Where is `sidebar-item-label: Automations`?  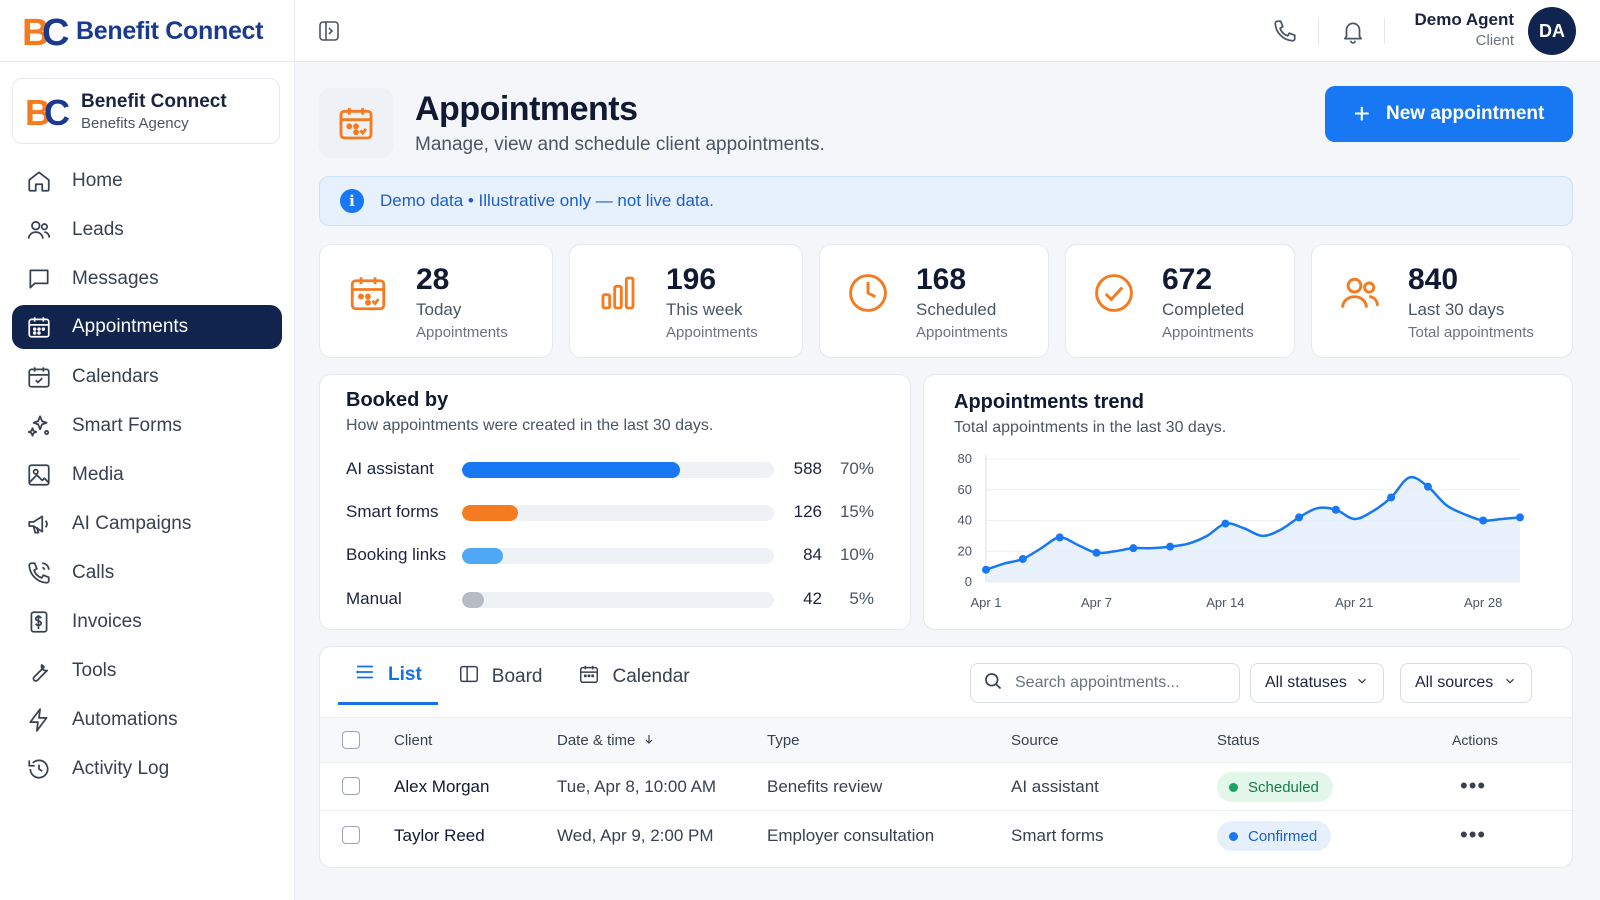 sidebar-item-label: Automations is located at coordinates (125, 719).